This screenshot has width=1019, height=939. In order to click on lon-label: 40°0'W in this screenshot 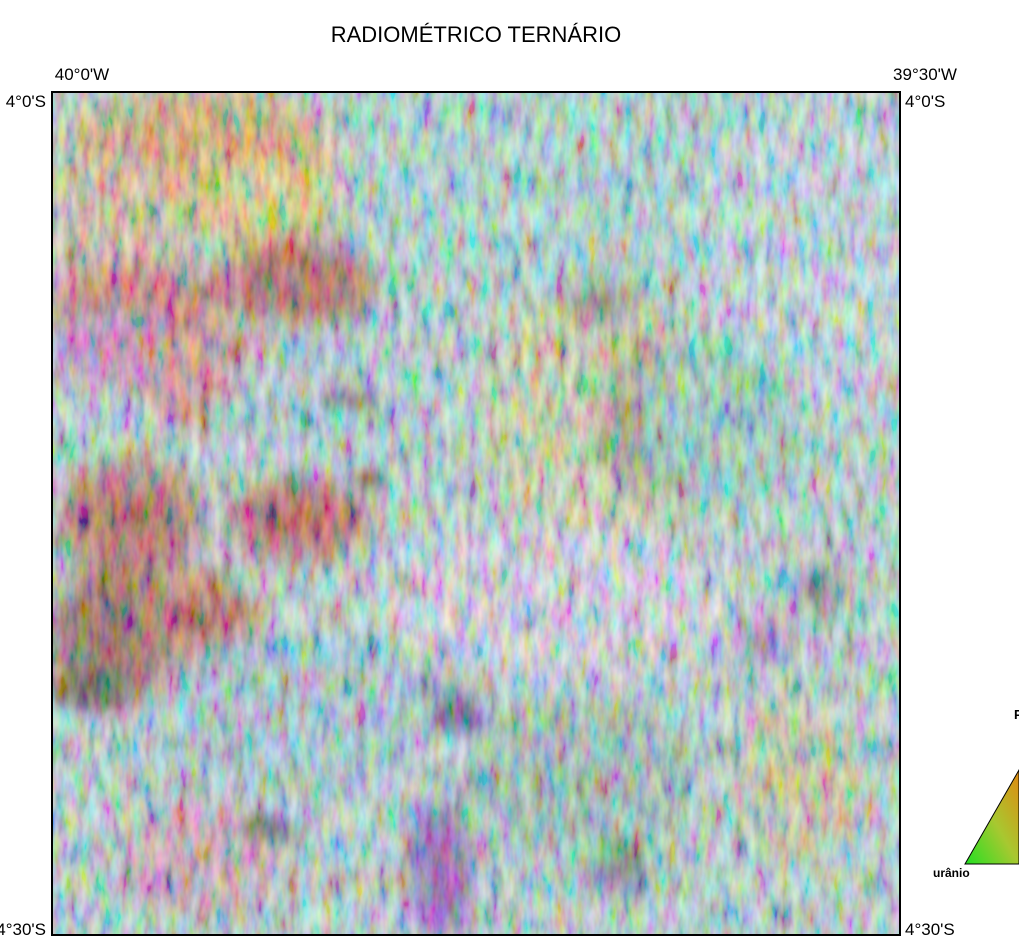, I will do `click(82, 74)`.